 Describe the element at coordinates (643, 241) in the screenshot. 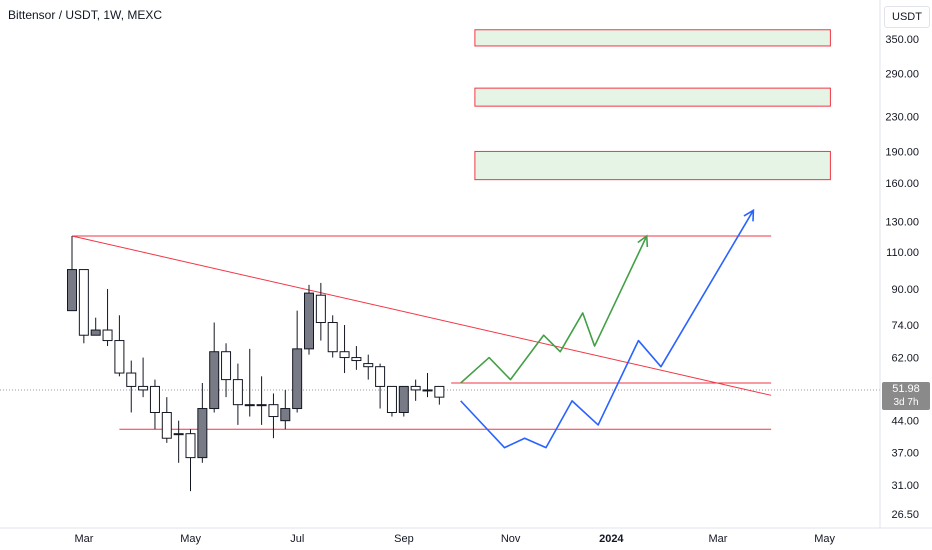

I see `projection-arrowhead-bullish` at that location.